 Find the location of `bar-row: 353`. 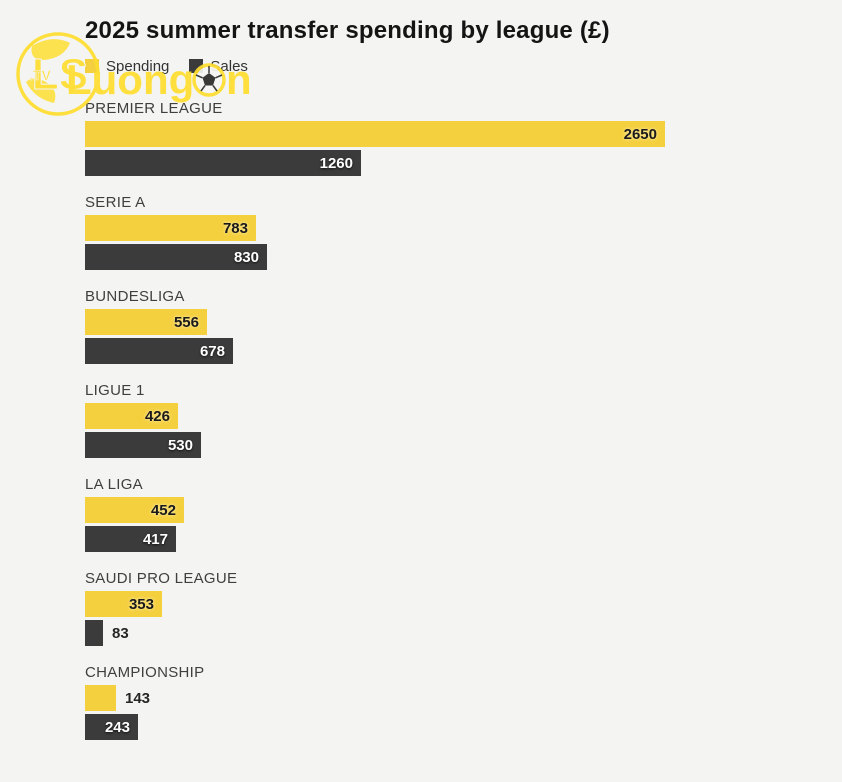

bar-row: 353 is located at coordinates (463, 604).